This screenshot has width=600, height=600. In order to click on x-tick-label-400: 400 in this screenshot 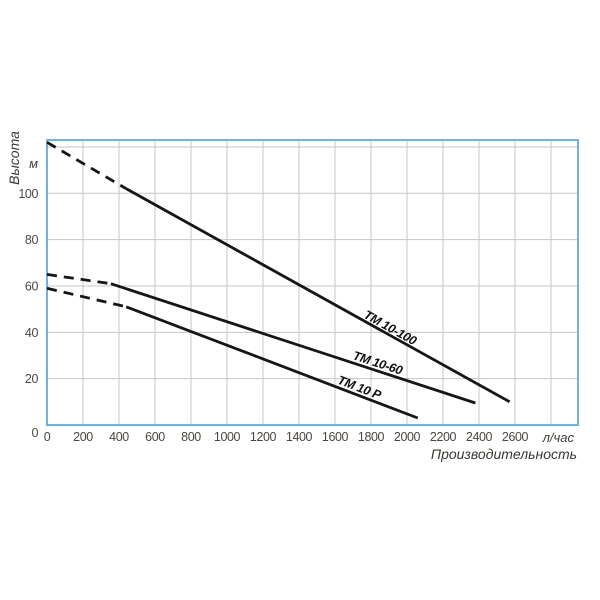, I will do `click(119, 437)`.